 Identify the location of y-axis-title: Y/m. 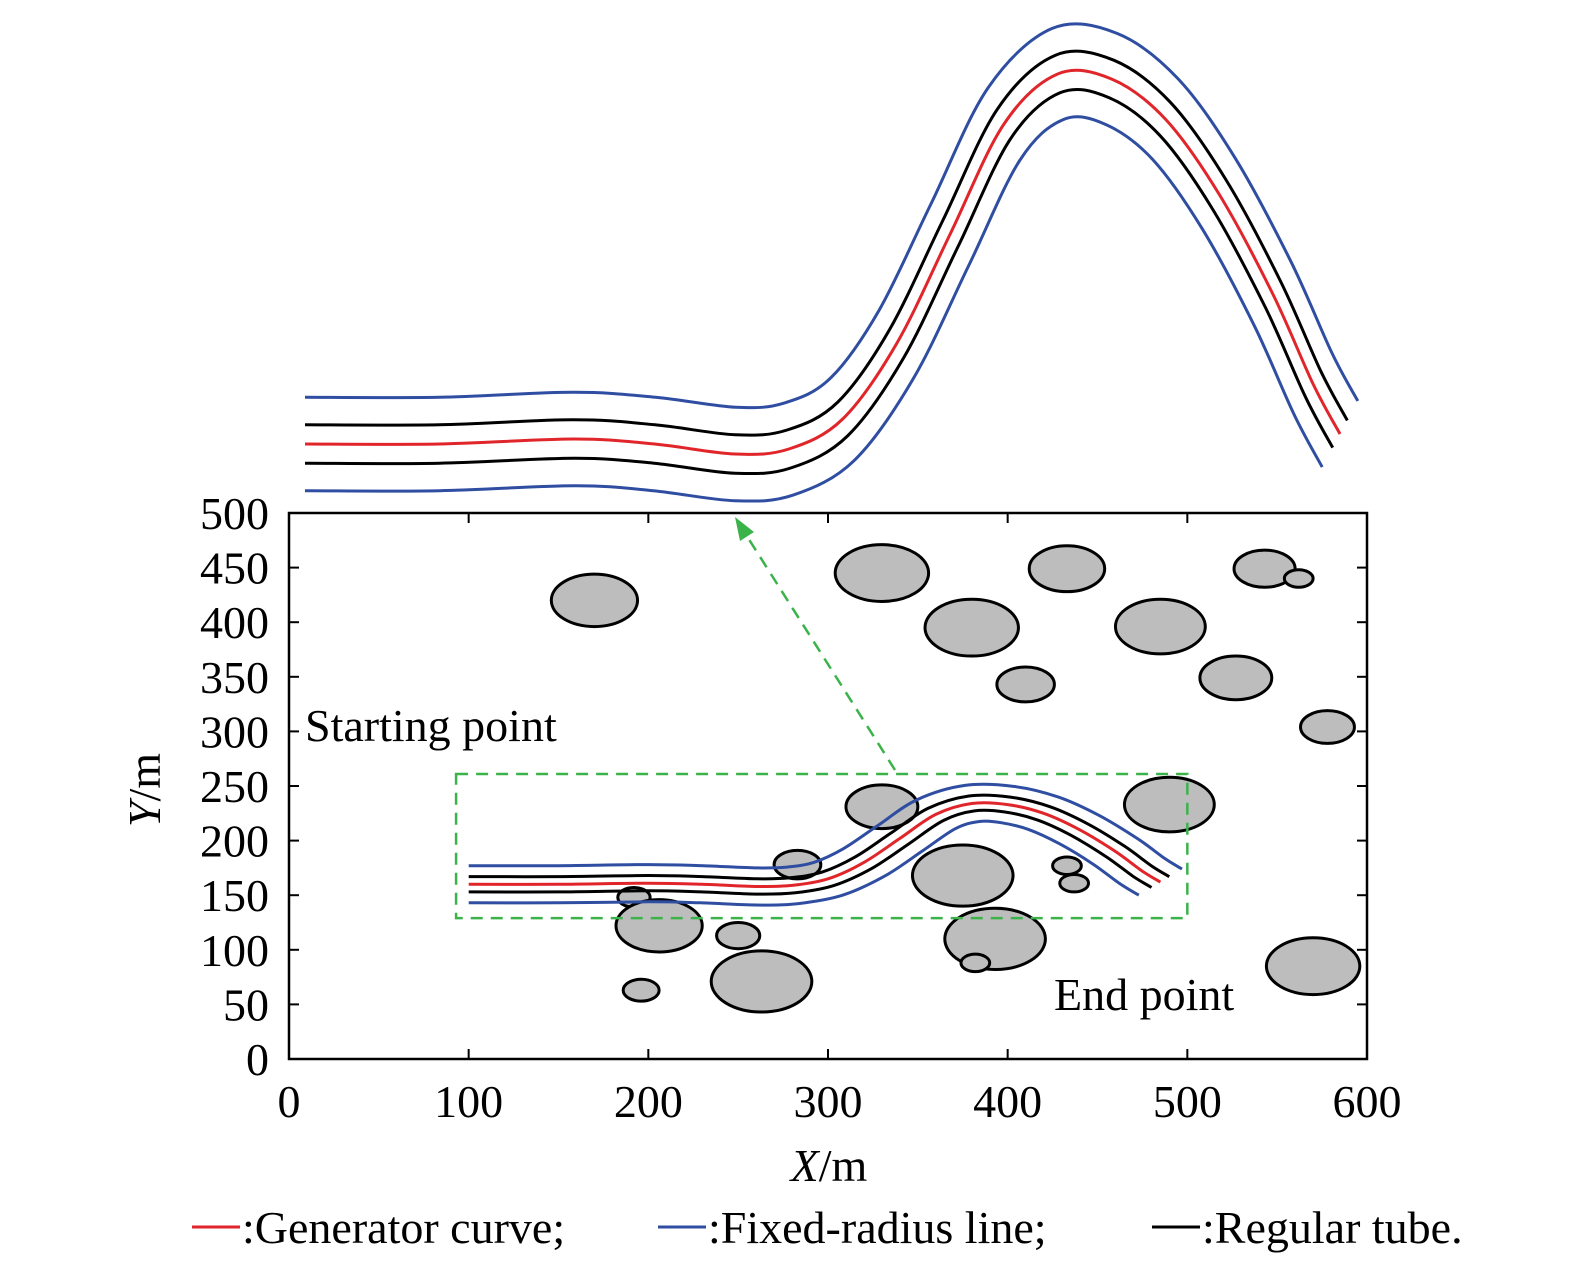
(144, 790).